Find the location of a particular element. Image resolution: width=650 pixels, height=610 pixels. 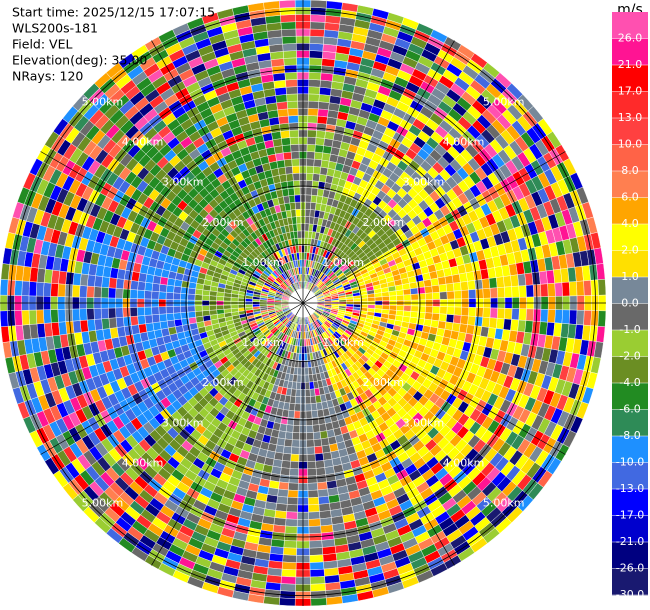

range-ring-label: 3.00km is located at coordinates (424, 422).